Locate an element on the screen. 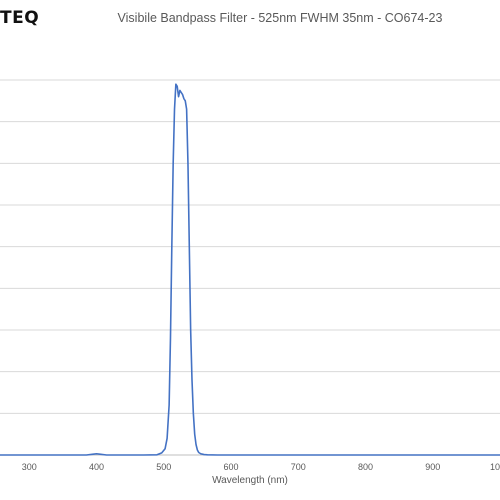  x-tick-label-1000: 1000 is located at coordinates (495, 467).